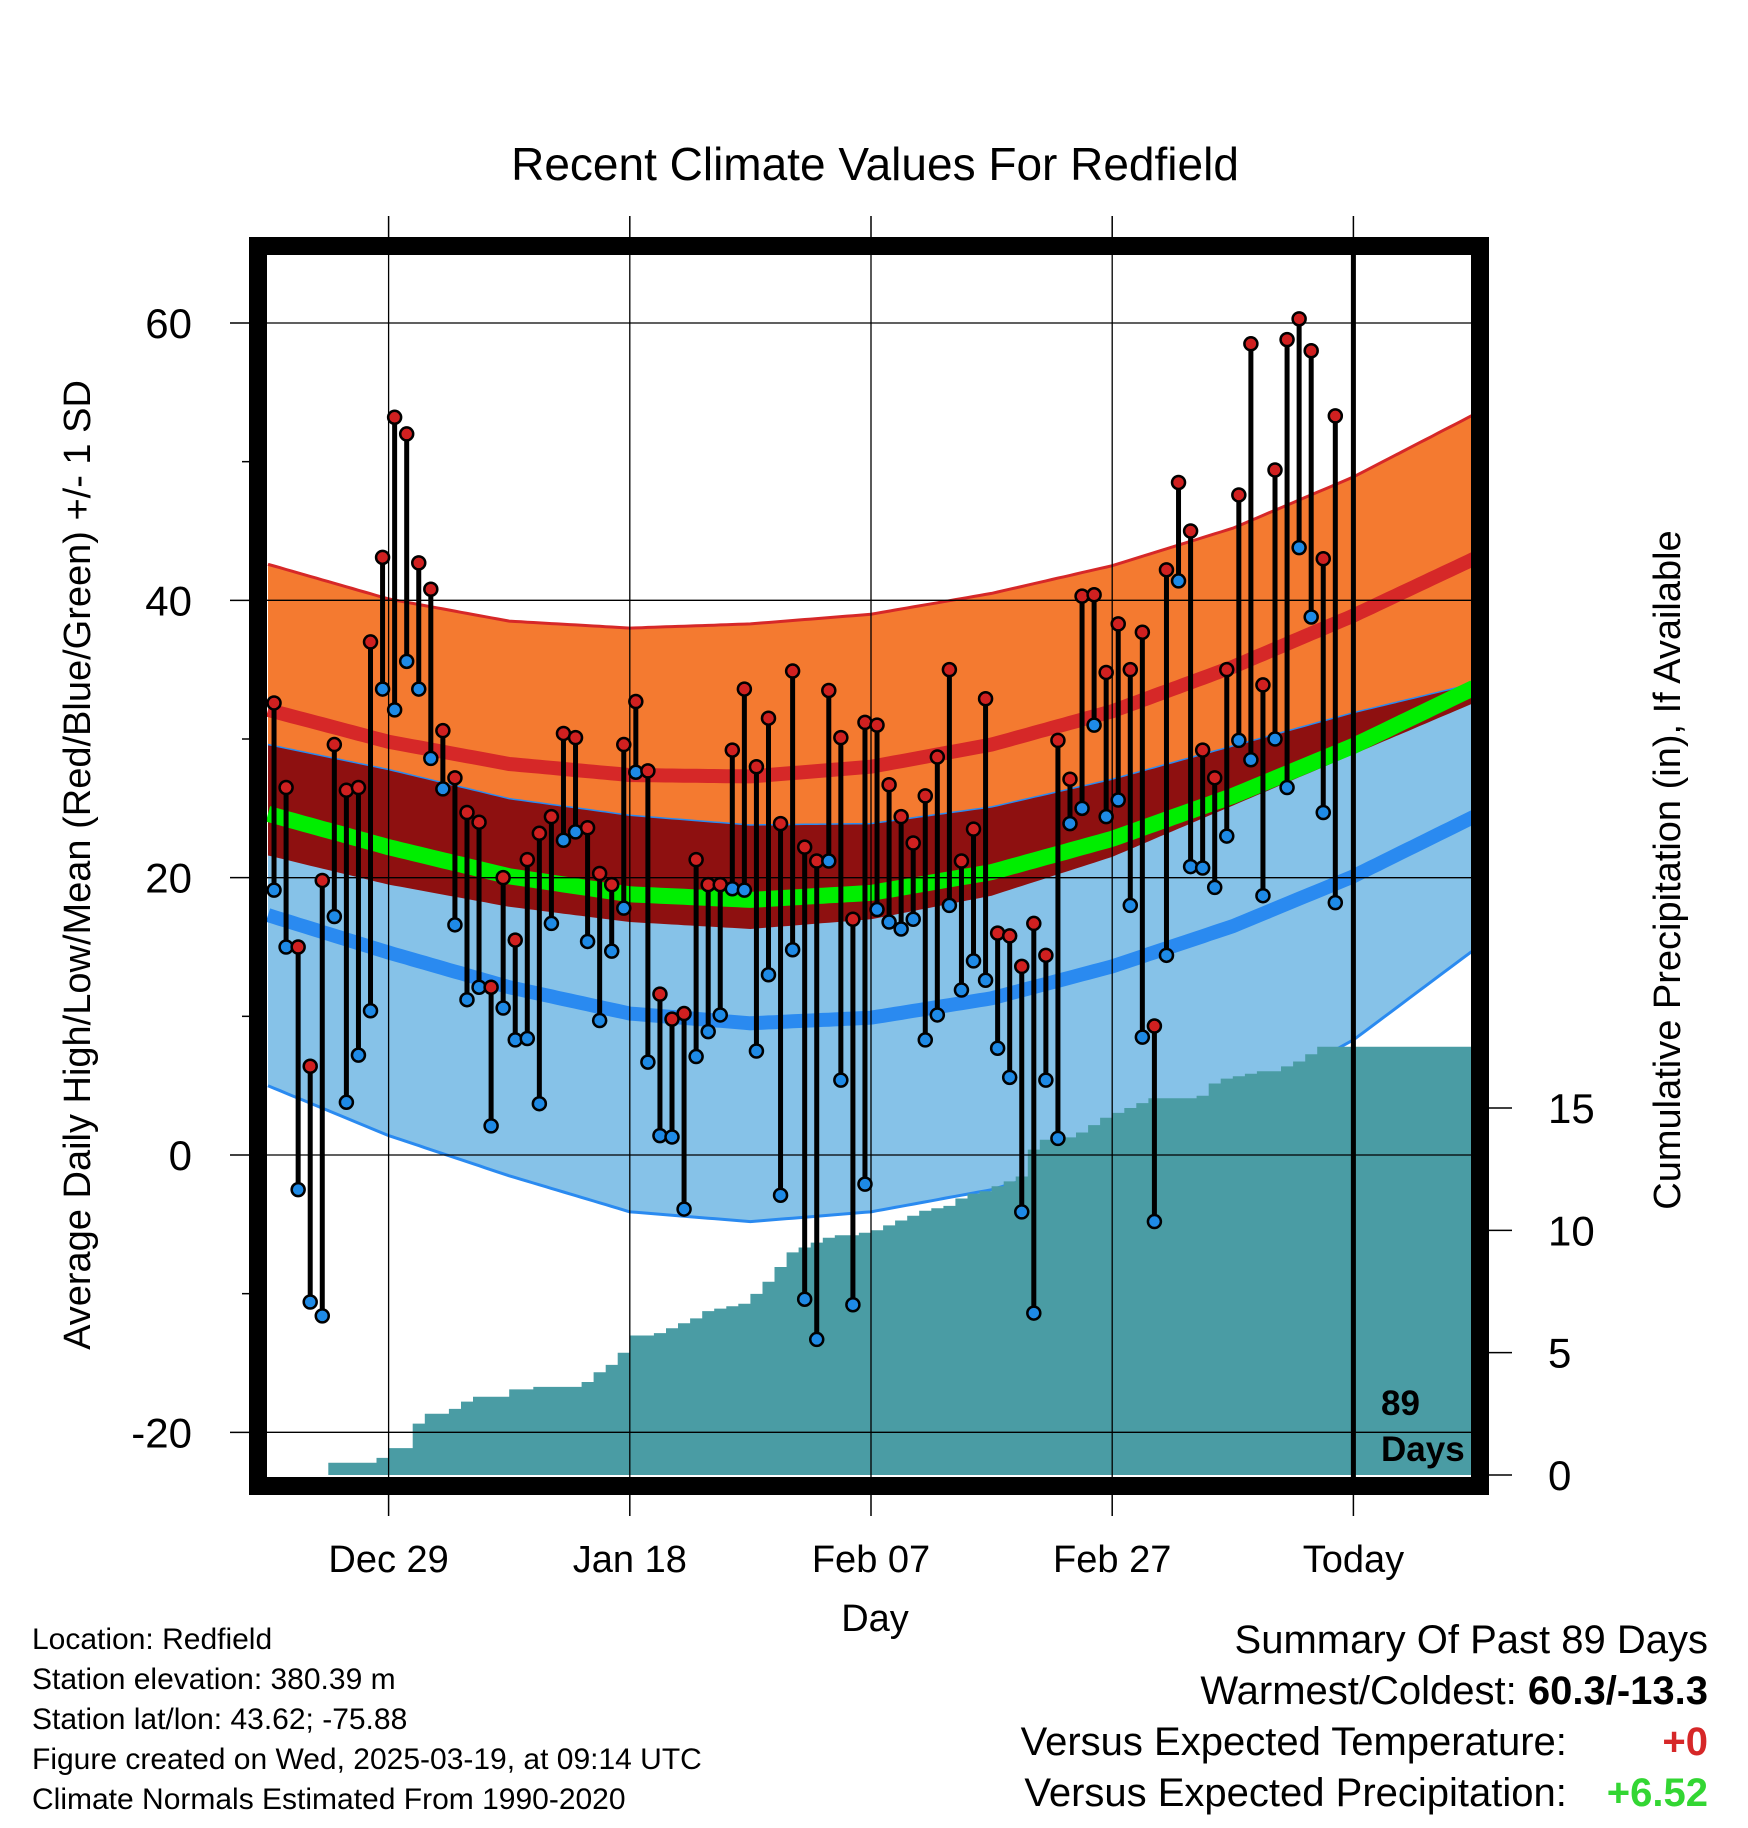 This screenshot has height=1828, width=1748. What do you see at coordinates (1423, 1449) in the screenshot?
I see `days-label-line2: Days` at bounding box center [1423, 1449].